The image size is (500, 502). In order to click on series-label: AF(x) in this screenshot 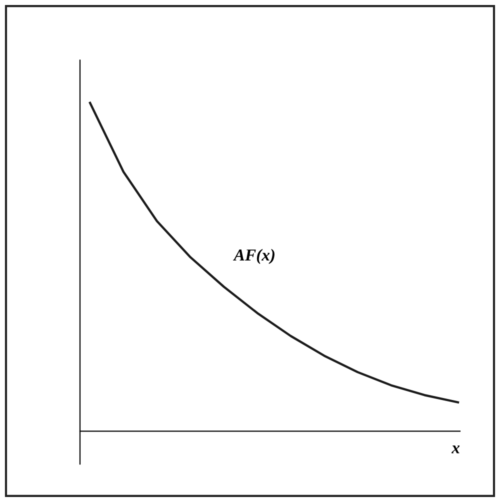, I will do `click(253, 256)`.